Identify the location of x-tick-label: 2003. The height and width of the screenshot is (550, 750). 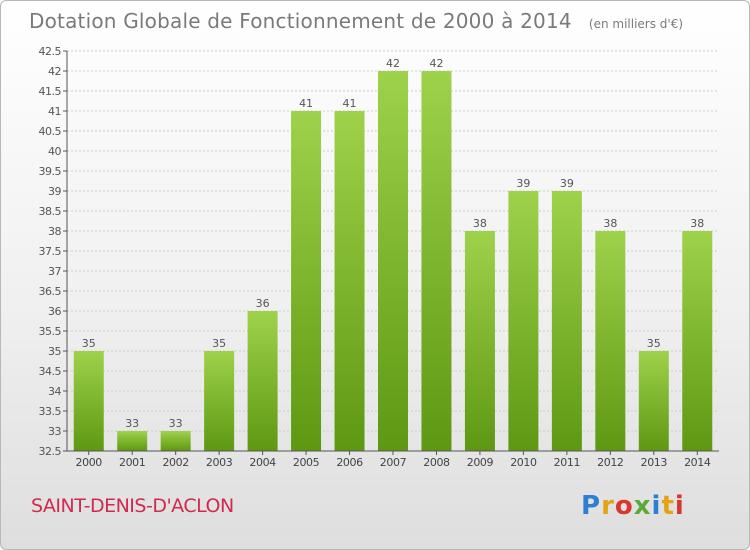
(219, 462).